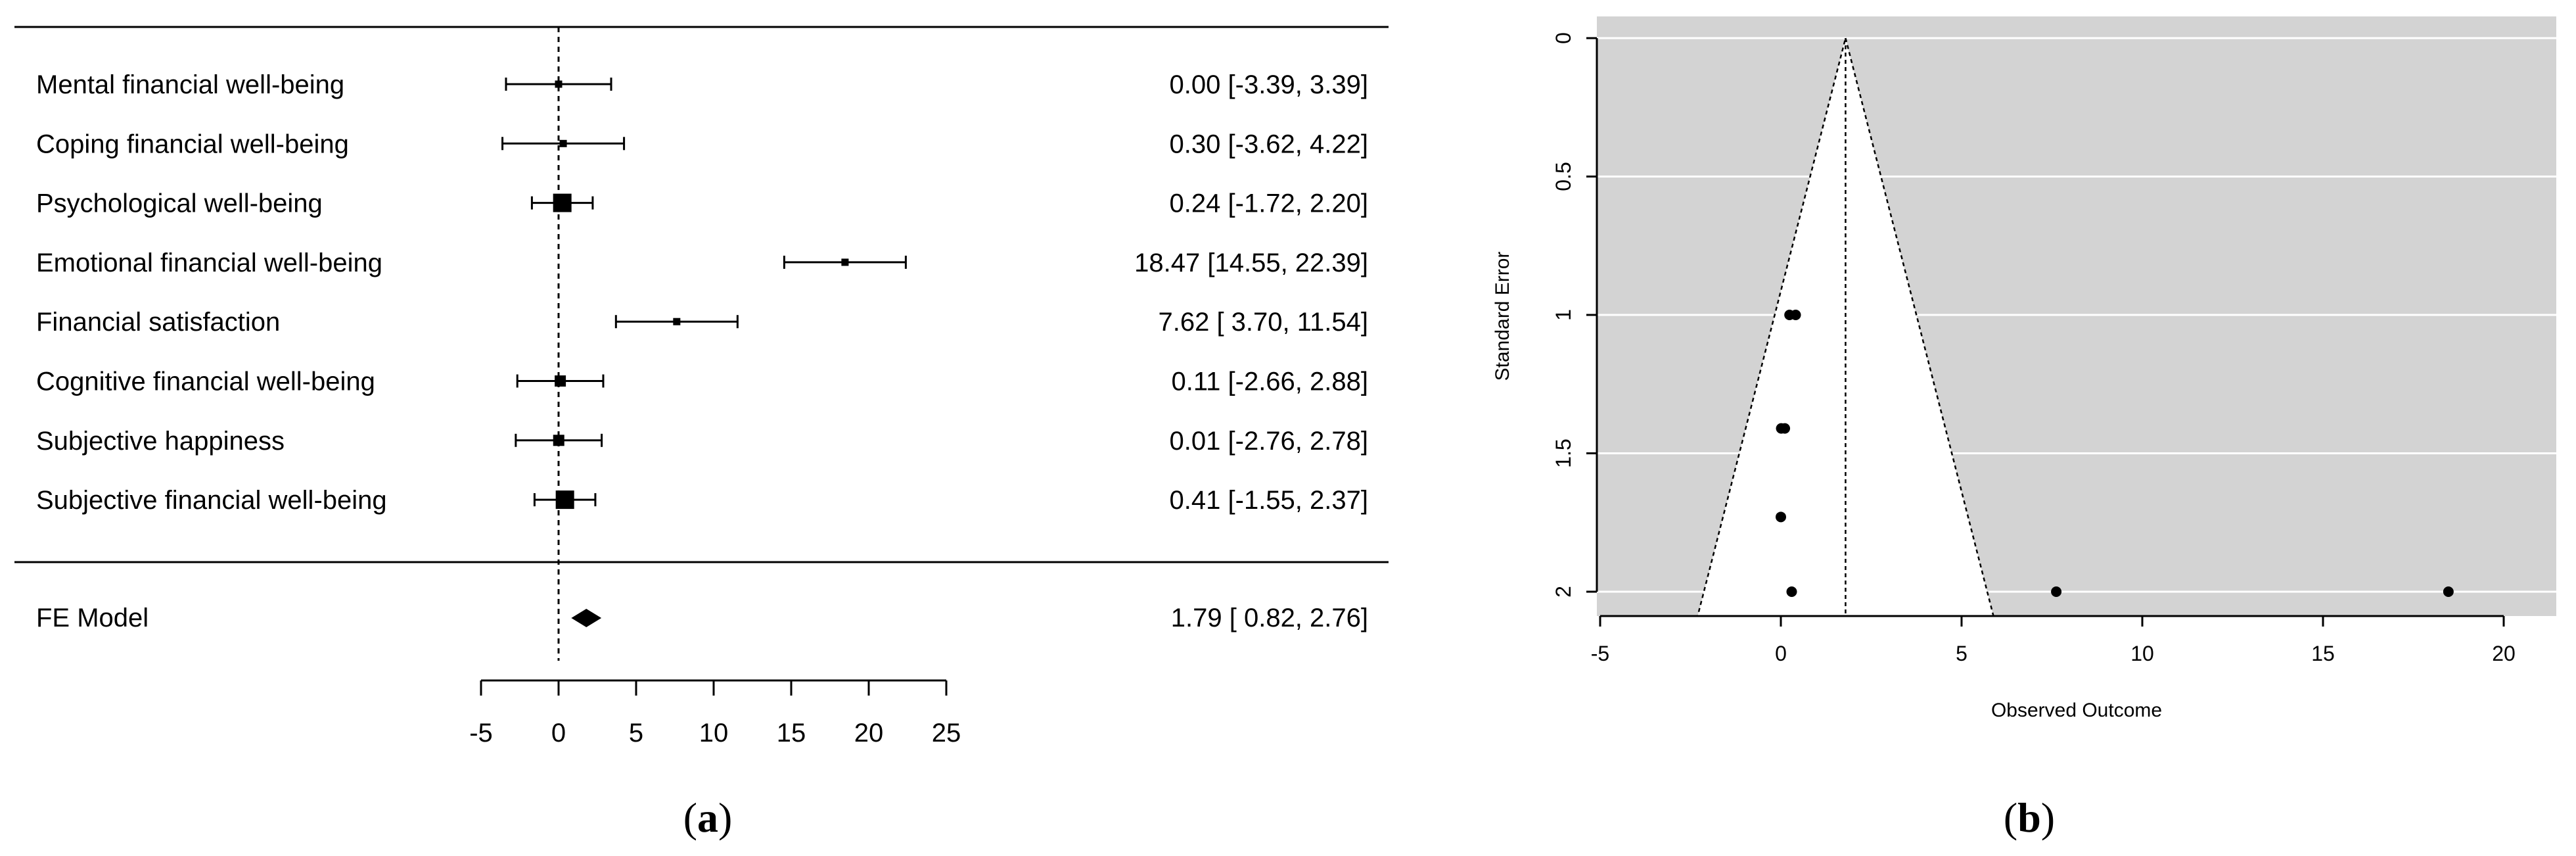 This screenshot has height=856, width=2576. I want to click on caption-letter: a, so click(707, 817).